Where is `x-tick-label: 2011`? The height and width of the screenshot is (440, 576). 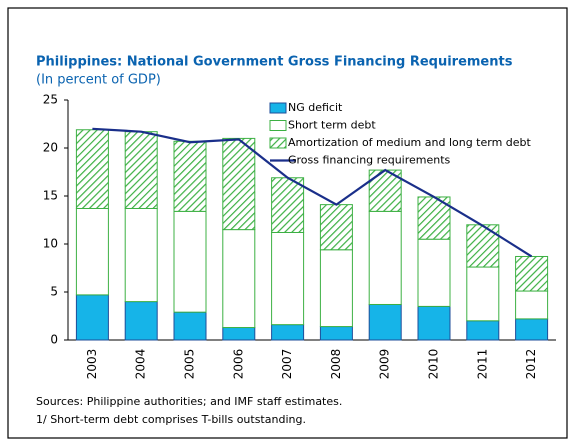
x-tick-label: 2011 is located at coordinates (482, 364).